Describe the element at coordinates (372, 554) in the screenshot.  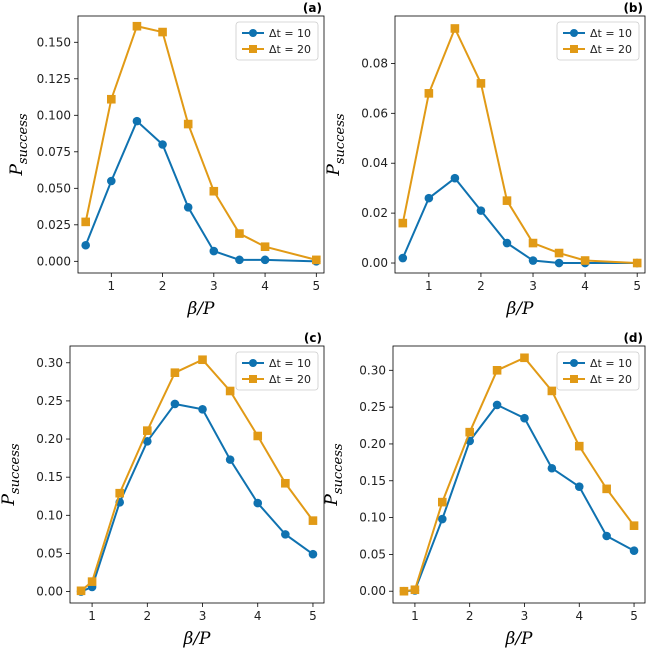
I see `y-tick-label: 0.05` at that location.